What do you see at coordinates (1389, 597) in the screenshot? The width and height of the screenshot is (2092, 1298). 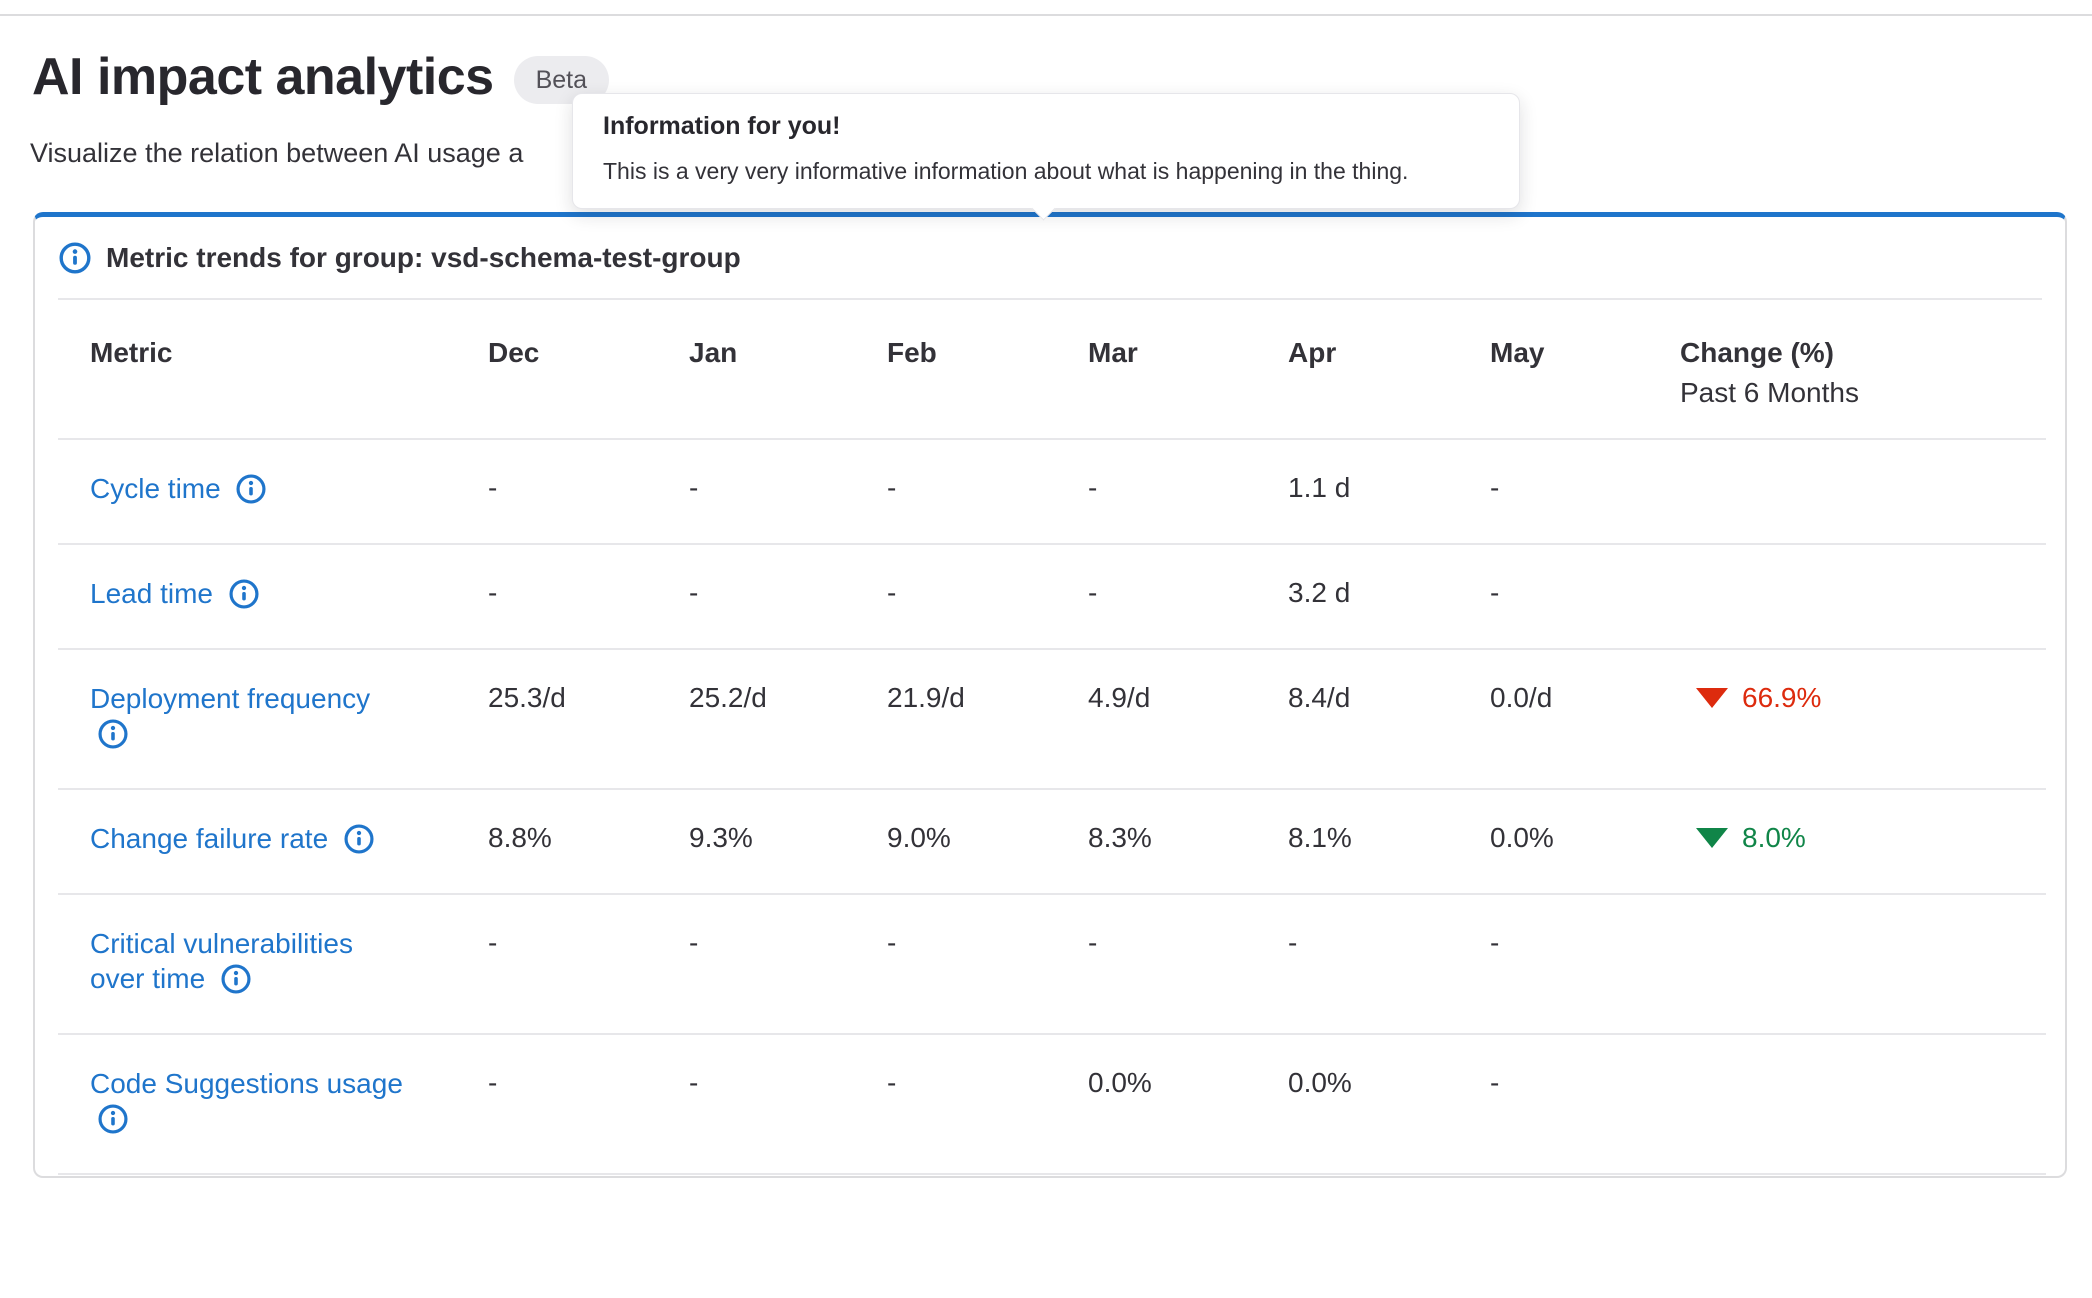 I see `value-cell: 3.2 d` at bounding box center [1389, 597].